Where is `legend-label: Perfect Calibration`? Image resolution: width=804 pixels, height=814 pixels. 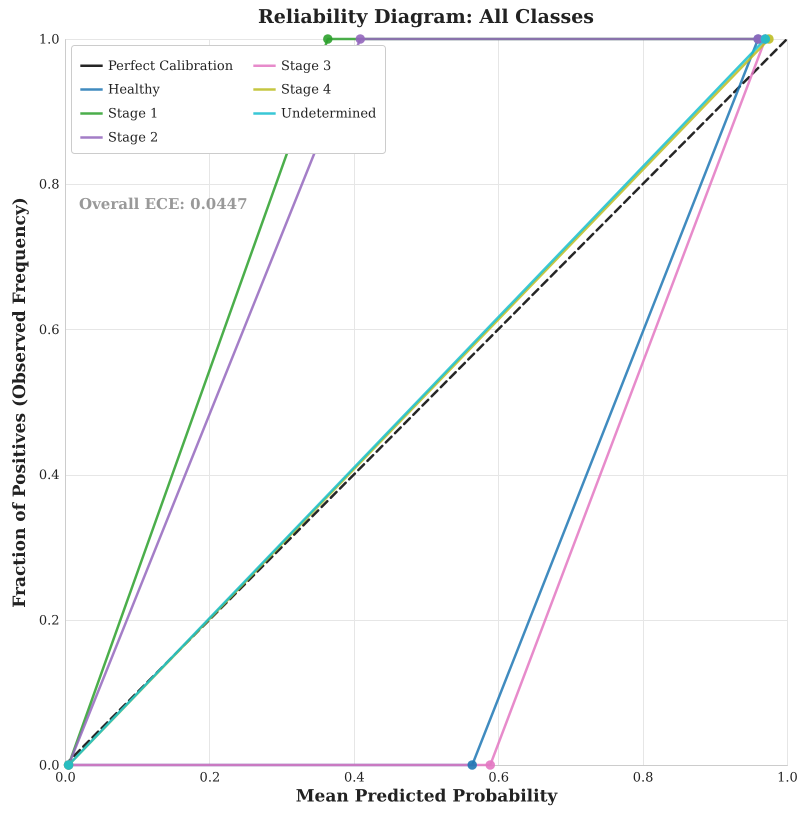 legend-label: Perfect Calibration is located at coordinates (171, 66).